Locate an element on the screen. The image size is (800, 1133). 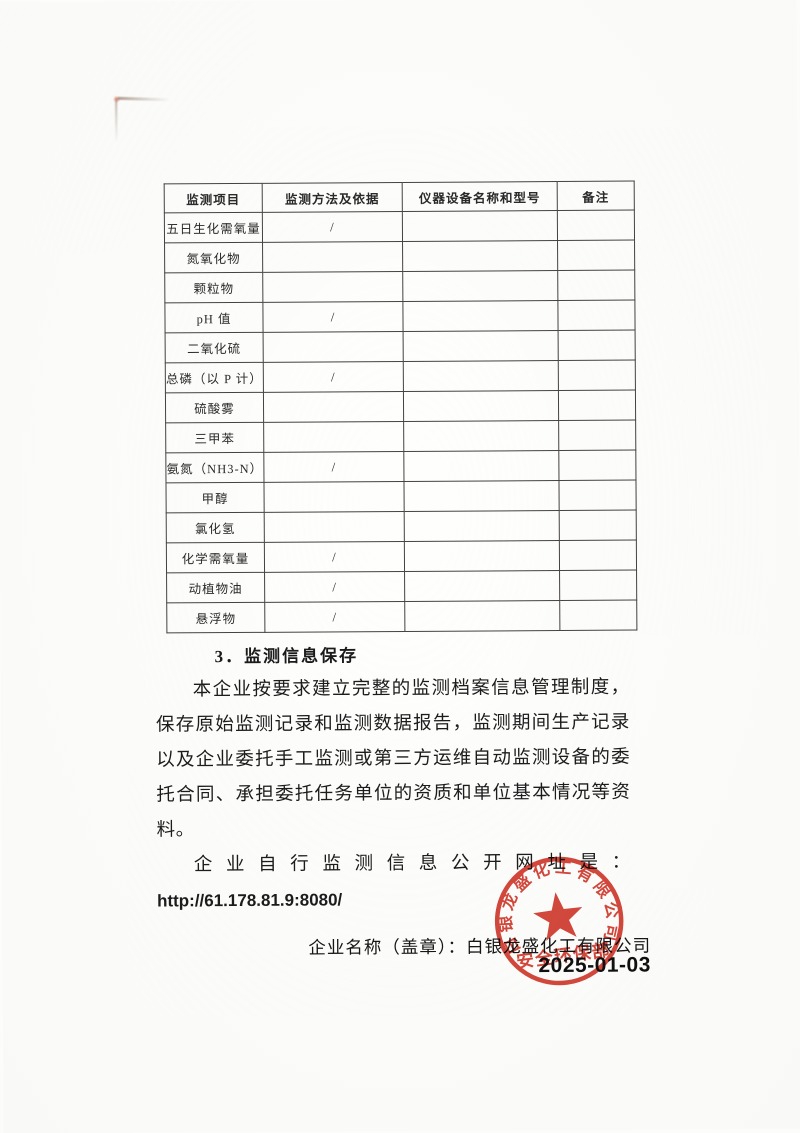
item-cell: 硫酸雾 is located at coordinates (214, 407).